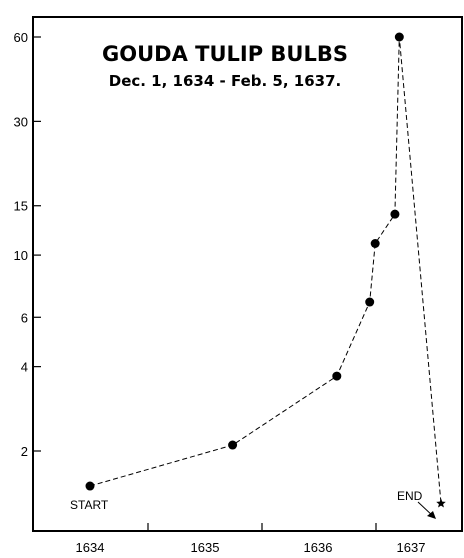  Describe the element at coordinates (251, 539) in the screenshot. I see `x-axis: 1634 1635 1636 1637` at that location.